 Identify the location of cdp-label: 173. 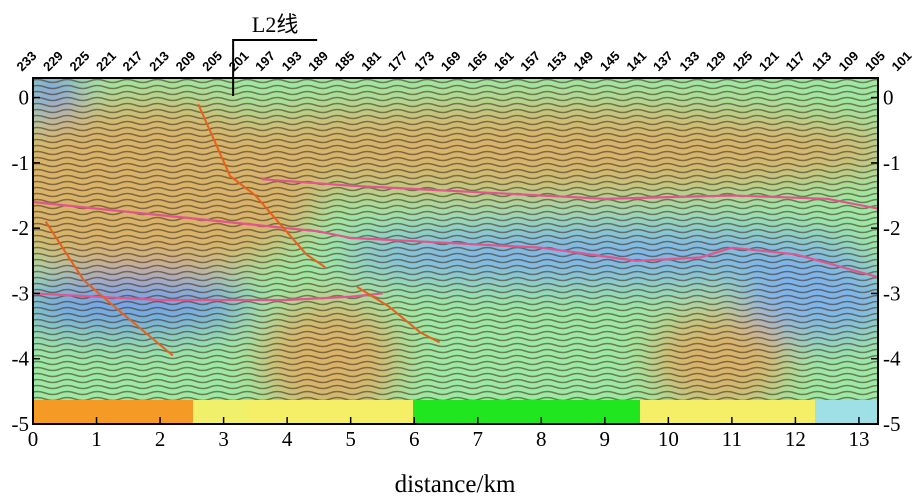
(424, 61).